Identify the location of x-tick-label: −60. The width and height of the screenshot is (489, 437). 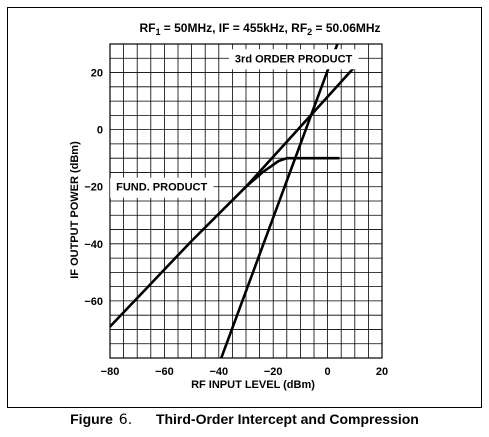
(164, 372).